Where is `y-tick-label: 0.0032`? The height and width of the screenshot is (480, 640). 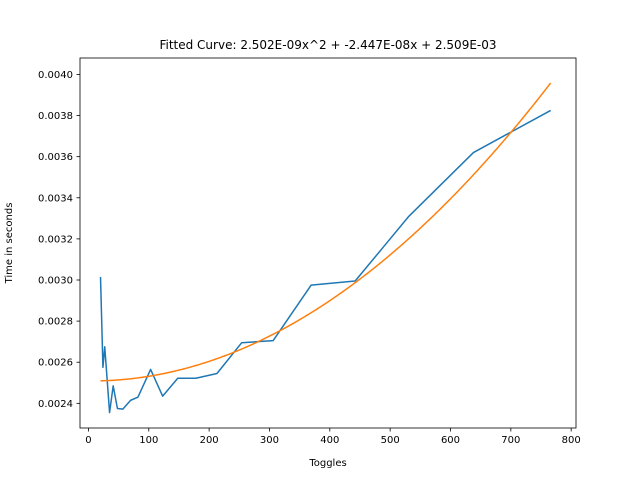
y-tick-label: 0.0032 is located at coordinates (55, 239).